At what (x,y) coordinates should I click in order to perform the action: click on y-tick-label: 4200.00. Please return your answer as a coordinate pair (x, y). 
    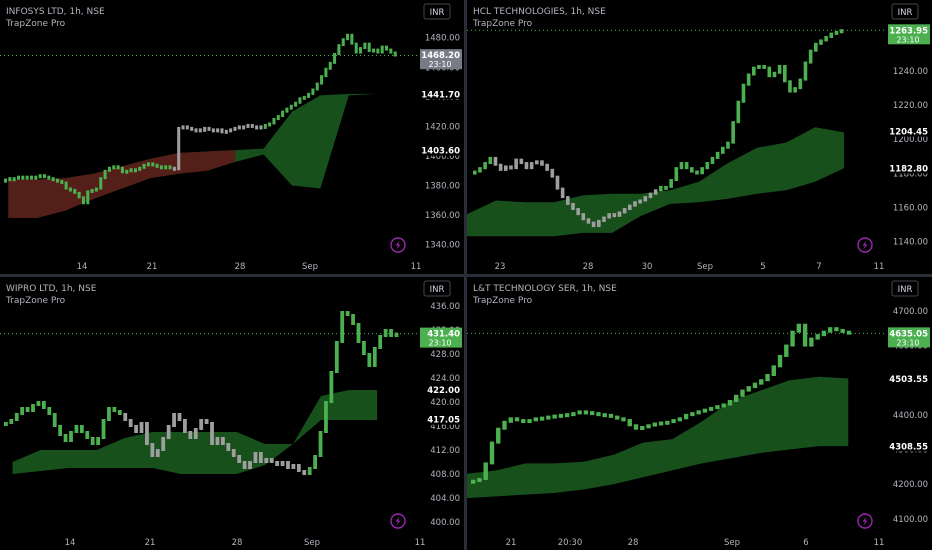
    Looking at the image, I should click on (910, 485).